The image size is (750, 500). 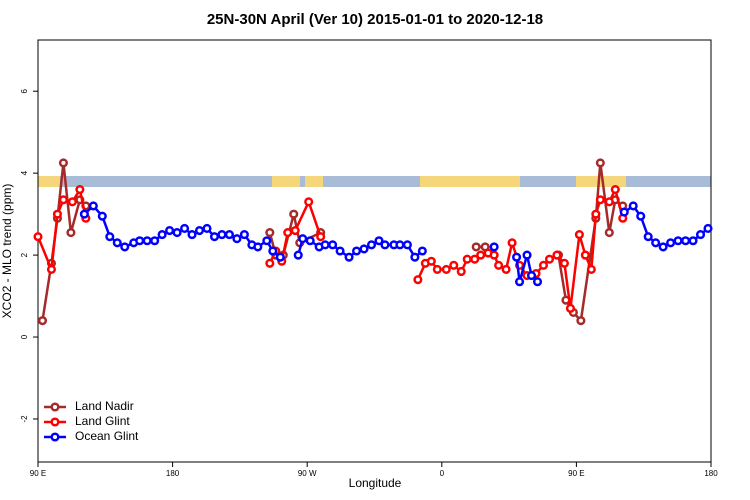 I want to click on series-line, so click(x=520, y=247).